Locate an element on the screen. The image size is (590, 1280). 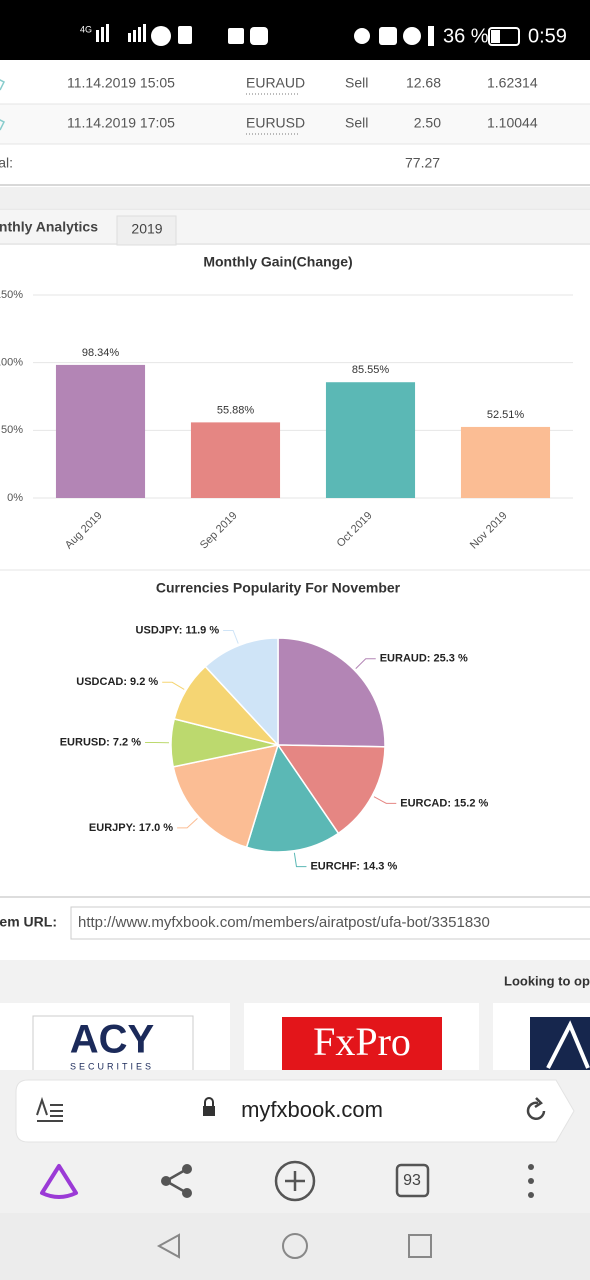
lock-icon is located at coordinates (209, 1111).